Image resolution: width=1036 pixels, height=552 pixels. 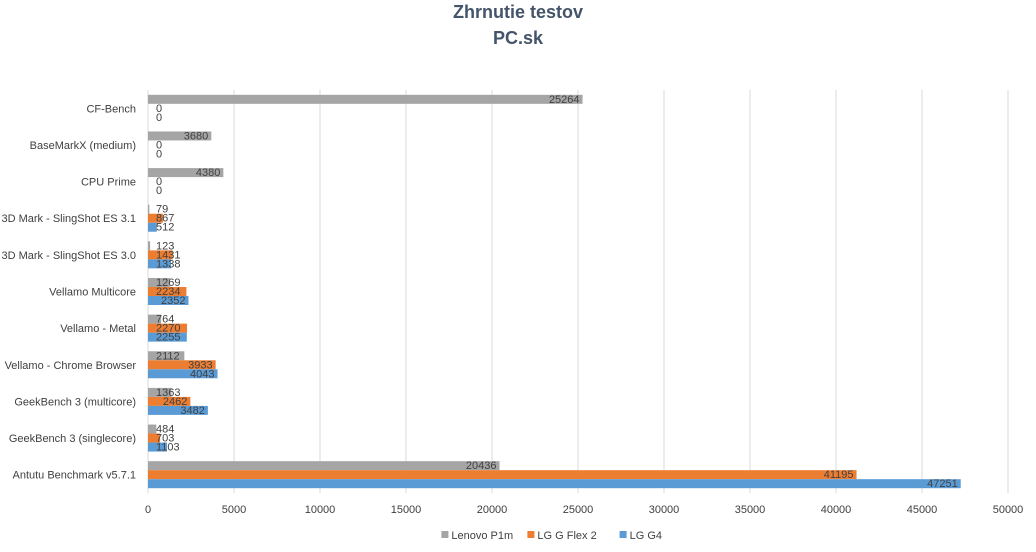 I want to click on category-label: CPU Prime, so click(x=108, y=183).